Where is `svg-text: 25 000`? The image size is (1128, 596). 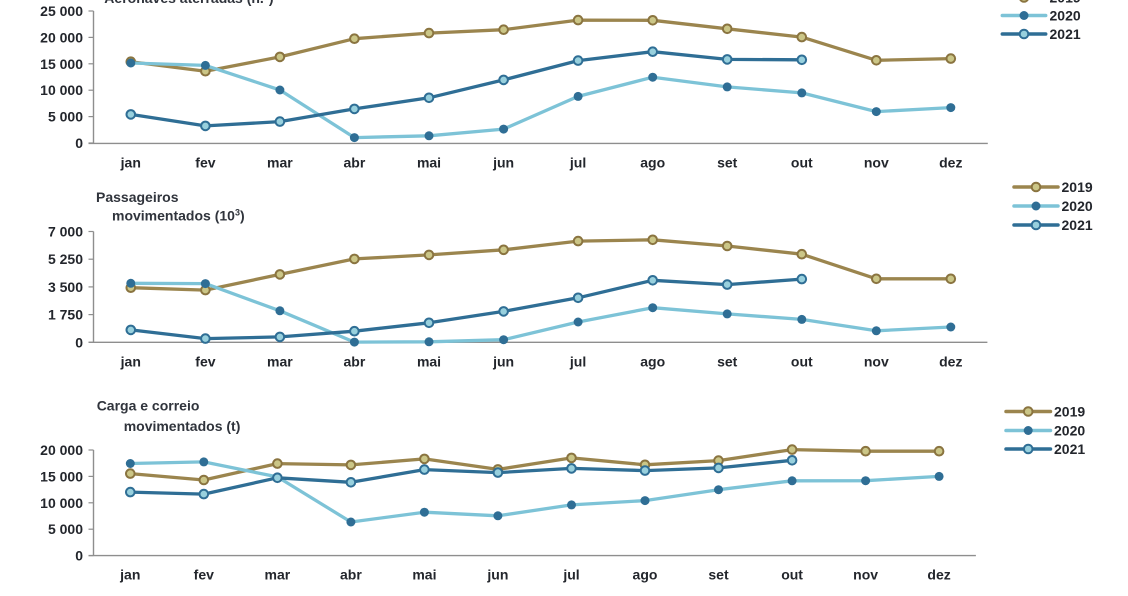 svg-text: 25 000 is located at coordinates (61, 11).